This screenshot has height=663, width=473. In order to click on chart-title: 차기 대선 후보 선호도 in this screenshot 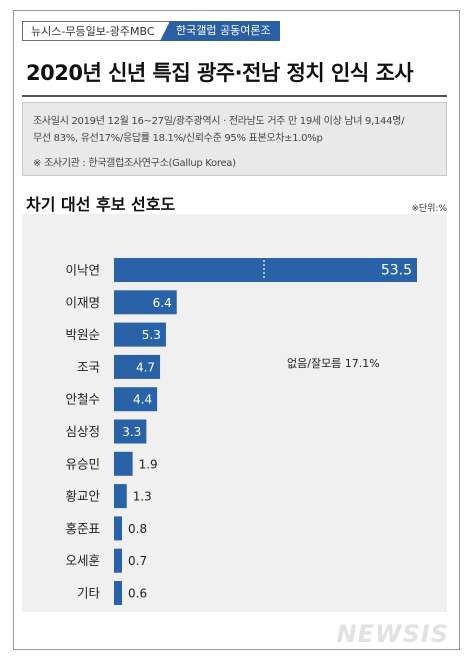, I will do `click(101, 204)`.